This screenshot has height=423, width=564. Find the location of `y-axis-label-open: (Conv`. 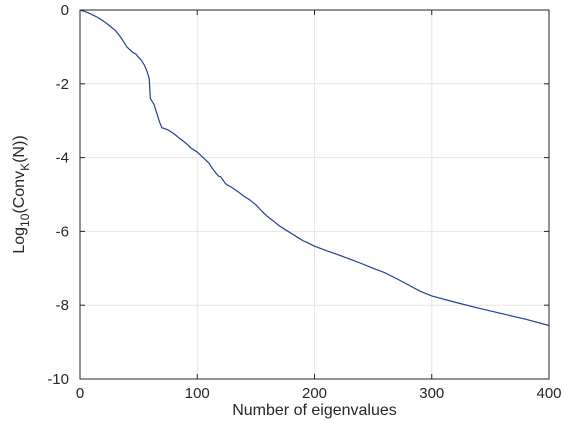

y-axis-label-open: (Conv is located at coordinates (19, 192).